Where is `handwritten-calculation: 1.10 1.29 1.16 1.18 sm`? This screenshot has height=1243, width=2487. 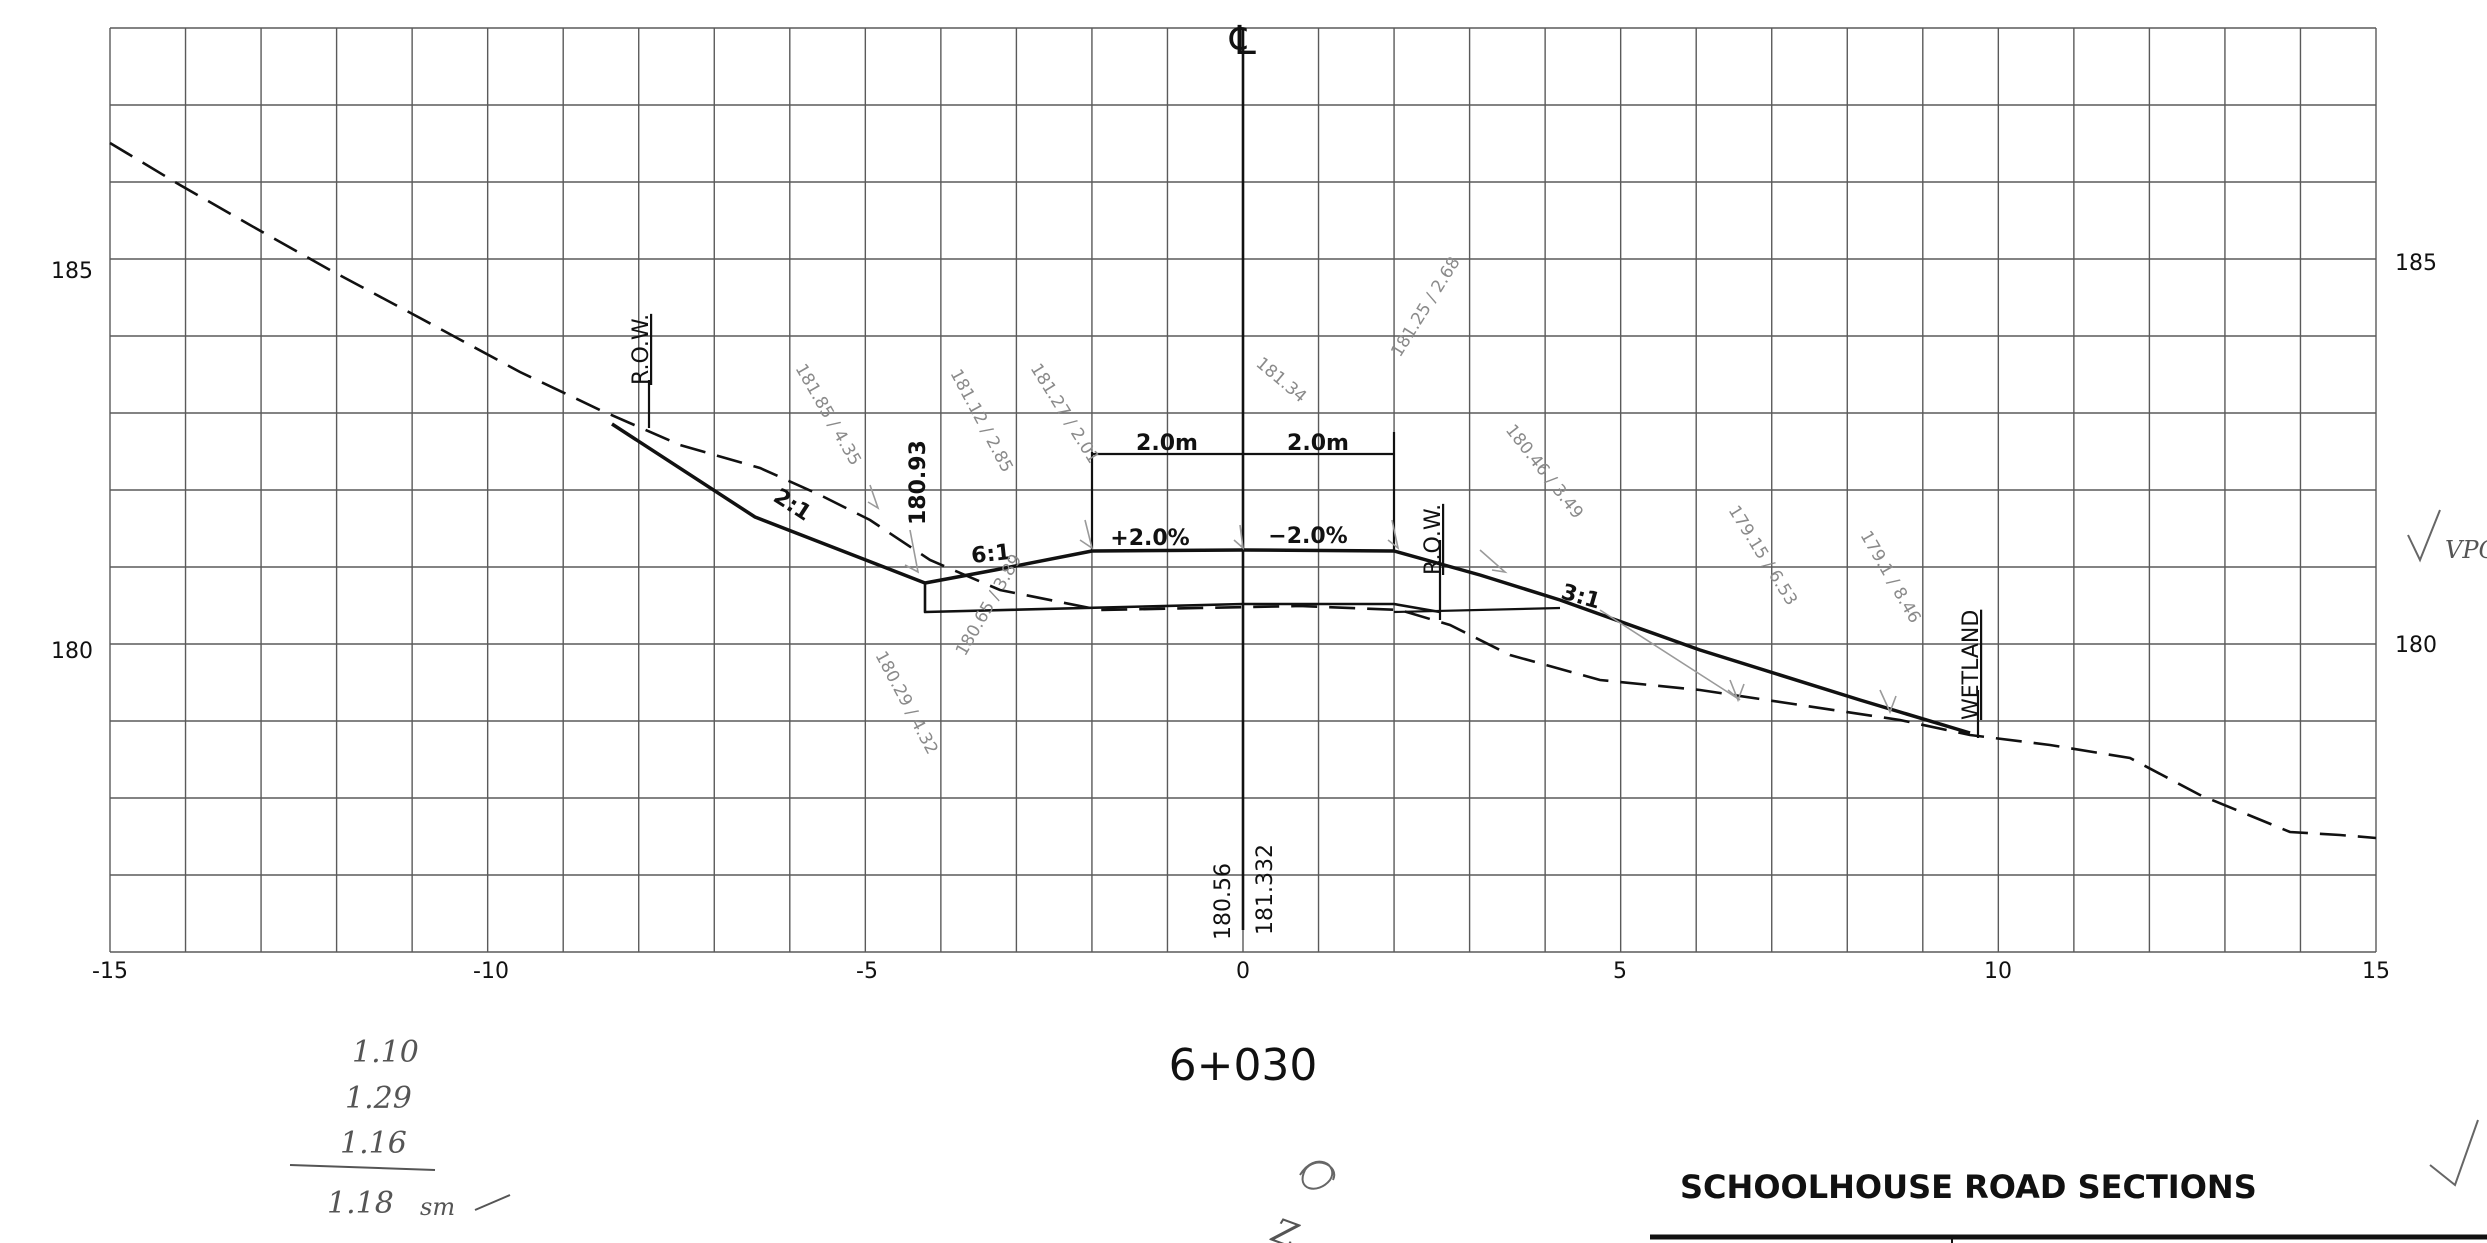 handwritten-calculation: 1.10 1.29 1.16 1.18 sm is located at coordinates (400, 1128).